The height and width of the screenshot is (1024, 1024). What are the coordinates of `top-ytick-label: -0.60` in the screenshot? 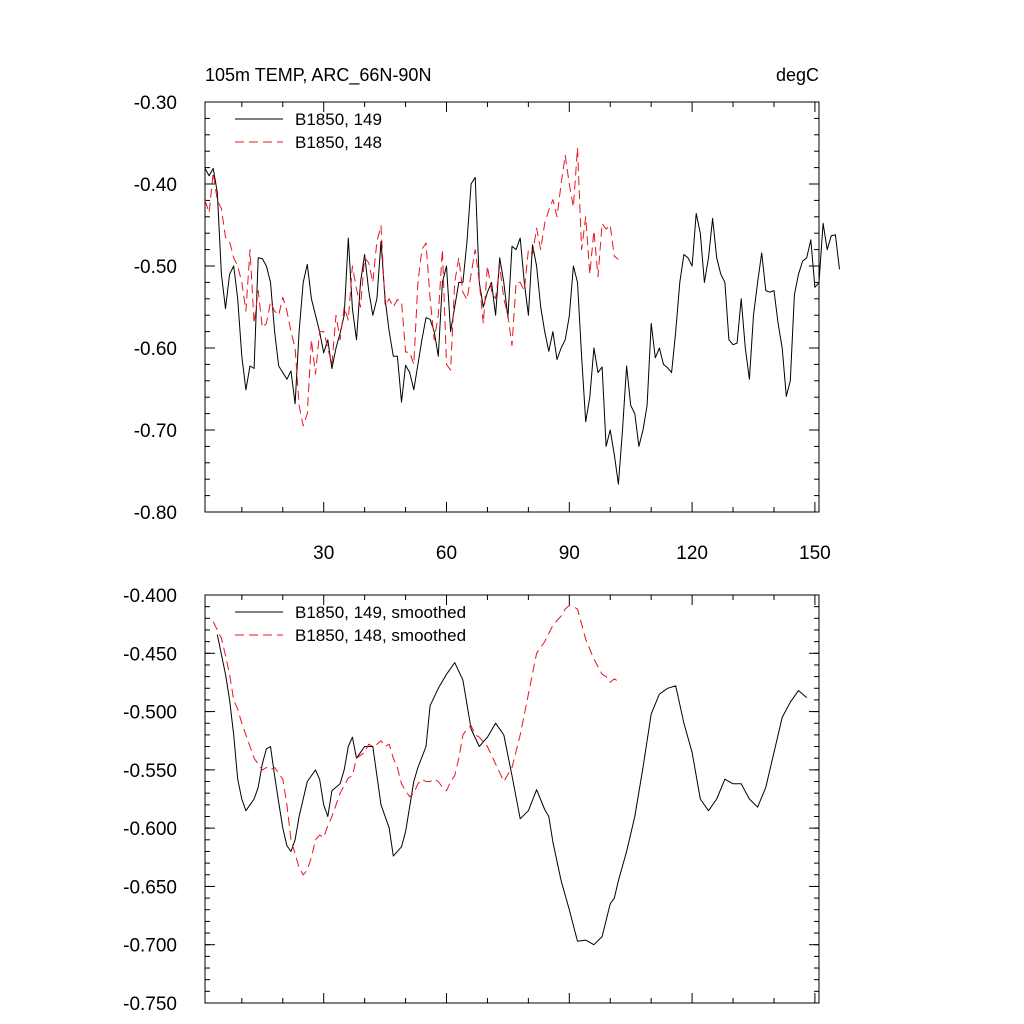 It's located at (155, 349).